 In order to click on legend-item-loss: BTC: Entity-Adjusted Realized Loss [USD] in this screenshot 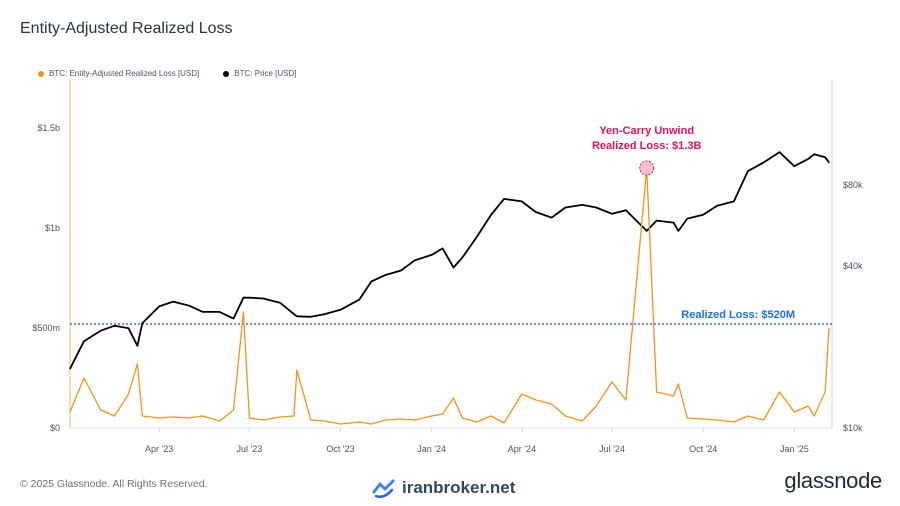, I will do `click(118, 73)`.